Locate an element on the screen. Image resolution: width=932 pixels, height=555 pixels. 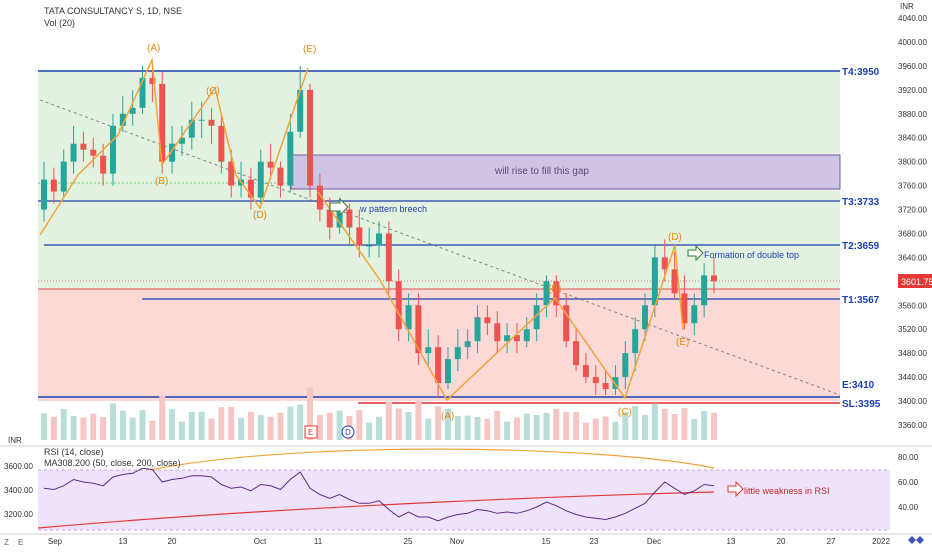
event-icon: E is located at coordinates (20, 542).